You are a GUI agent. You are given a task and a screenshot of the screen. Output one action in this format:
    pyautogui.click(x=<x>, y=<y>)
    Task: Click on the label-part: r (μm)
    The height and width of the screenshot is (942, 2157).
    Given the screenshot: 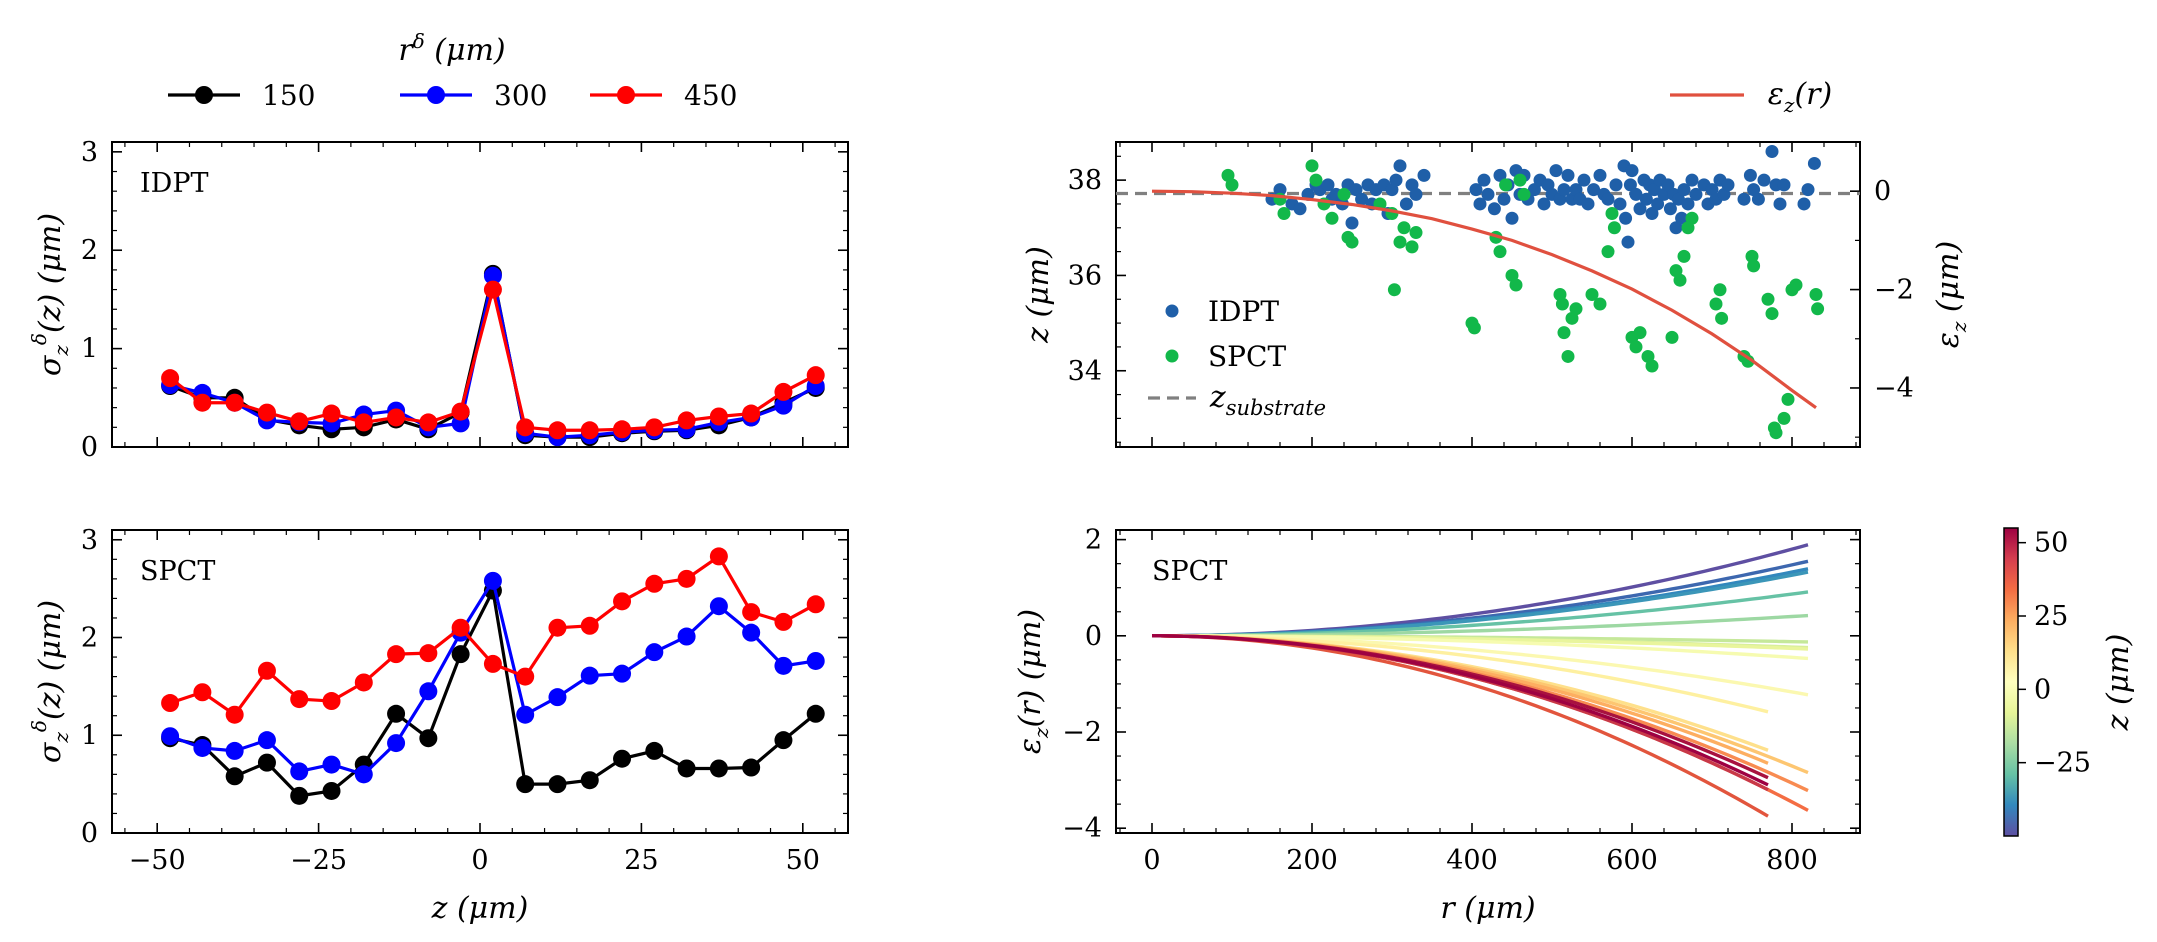 What is the action you would take?
    pyautogui.click(x=1487, y=908)
    